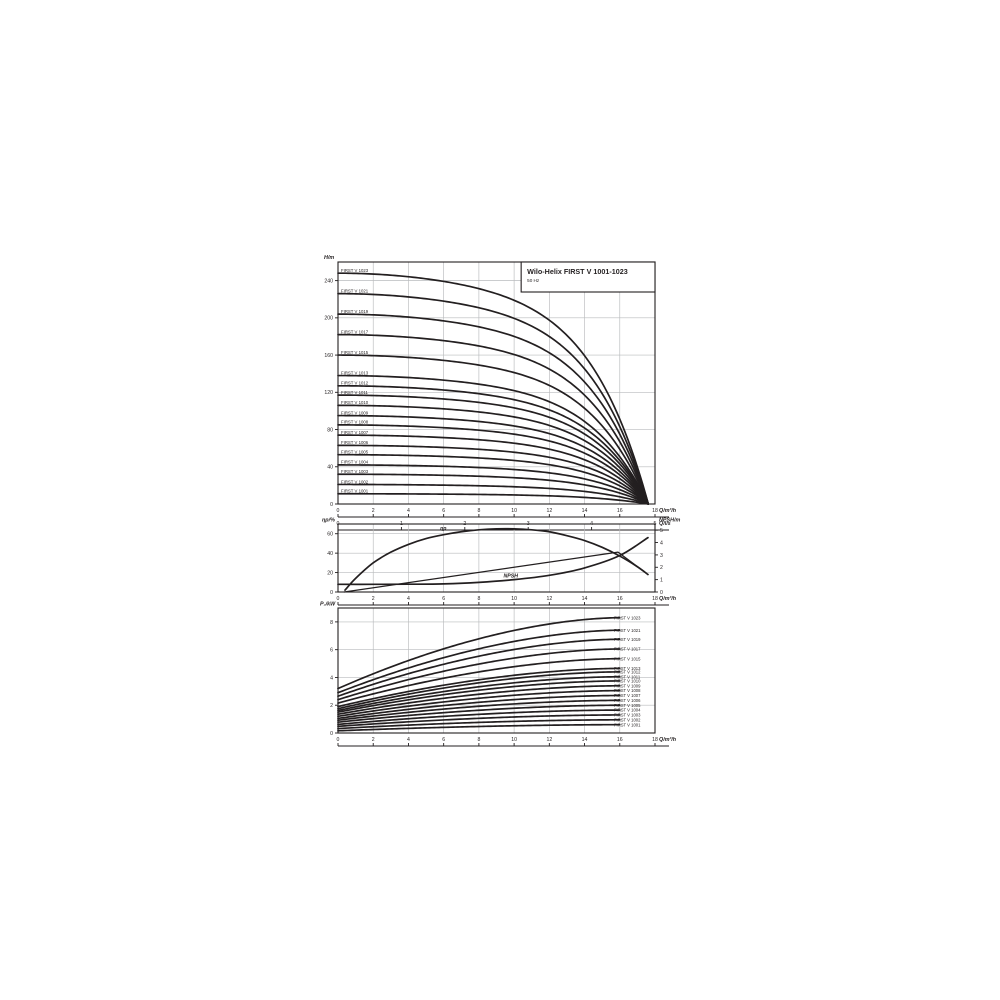 Image resolution: width=1000 pixels, height=1000 pixels. Describe the element at coordinates (627, 695) in the screenshot. I see `power-curve-label: FIRST V 1007` at that location.